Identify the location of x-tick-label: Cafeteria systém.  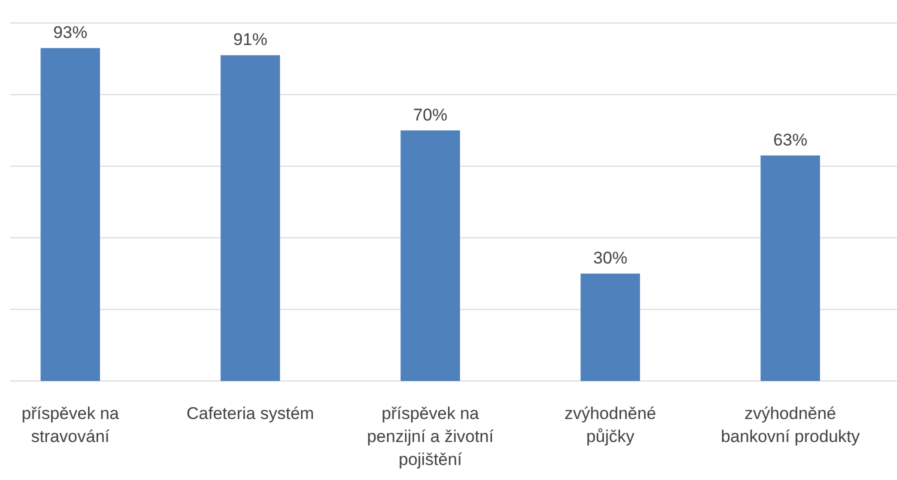
(250, 413).